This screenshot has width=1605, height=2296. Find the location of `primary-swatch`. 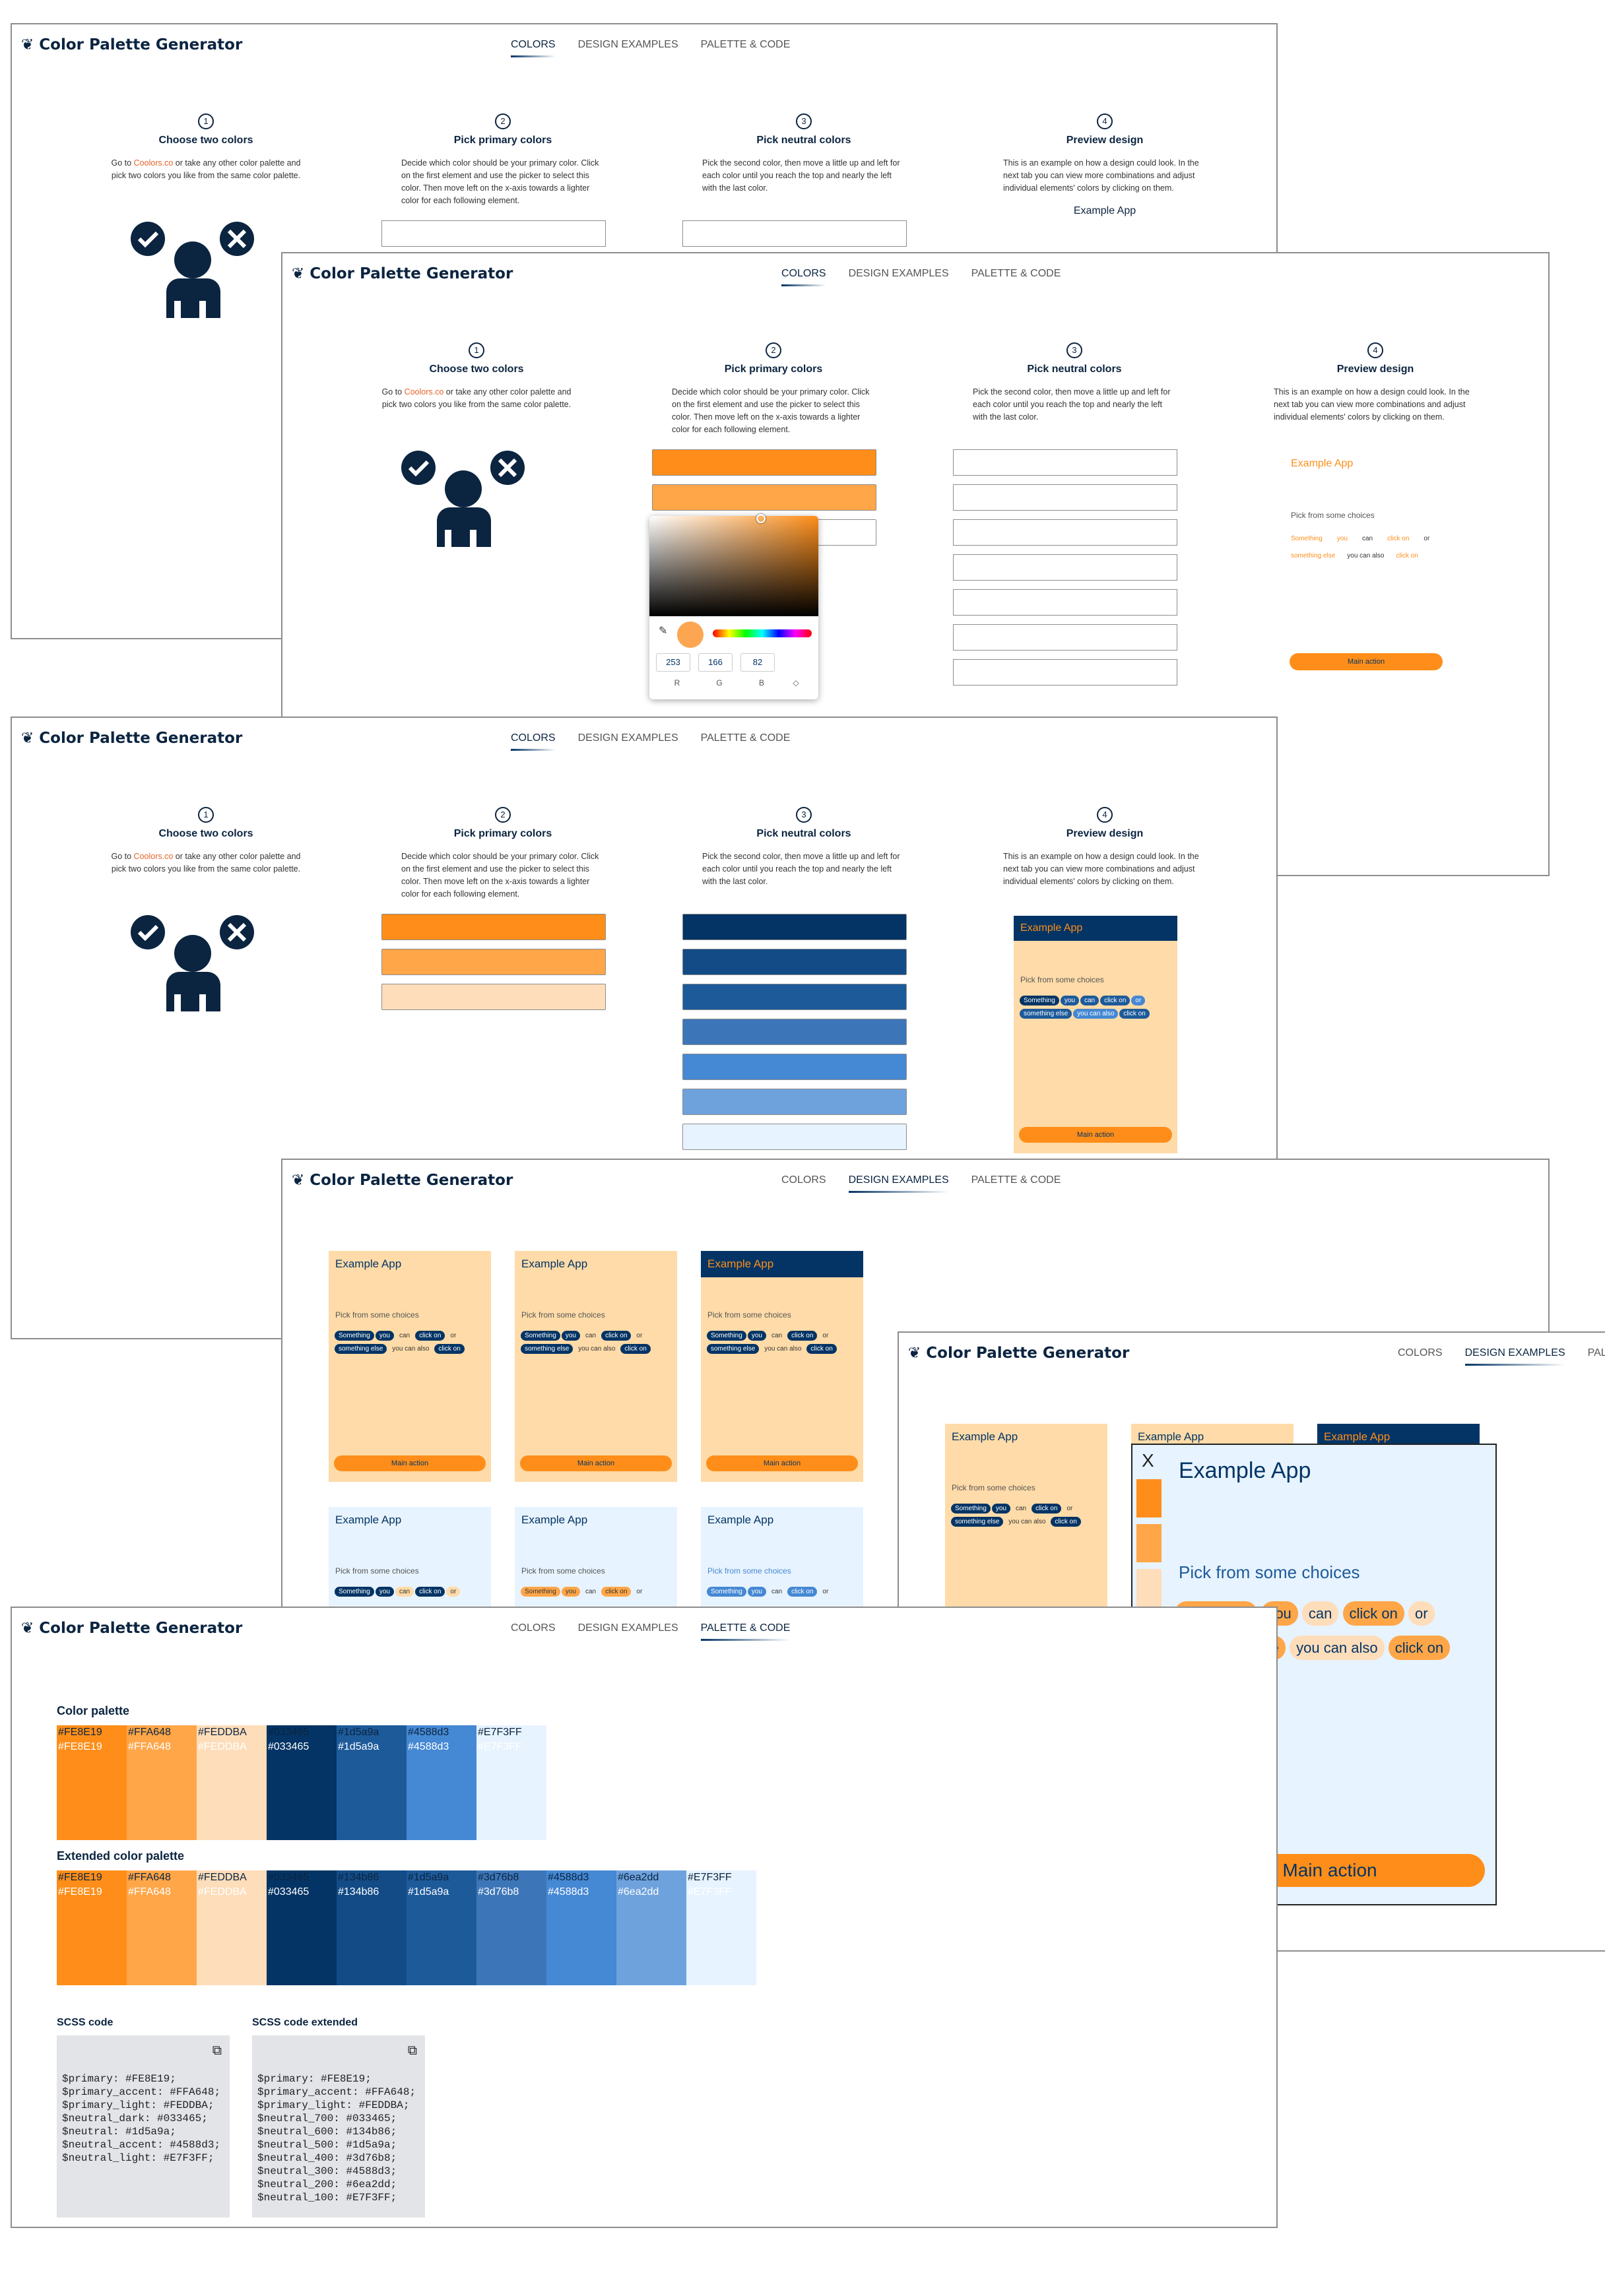

primary-swatch is located at coordinates (493, 927).